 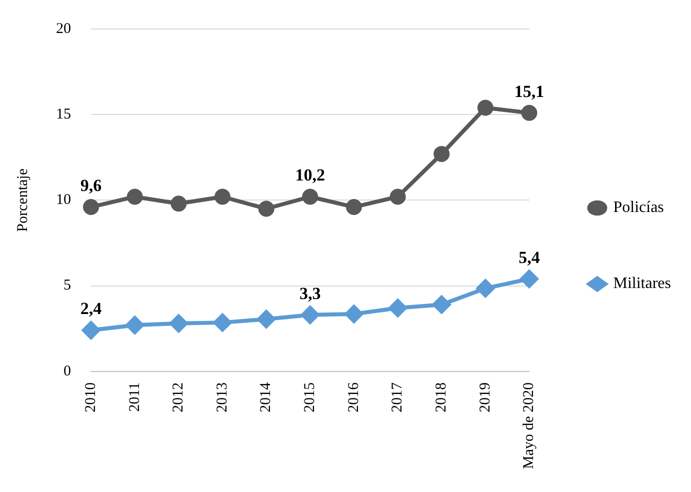 What do you see at coordinates (310, 175) in the screenshot?
I see `data-label: 10,2` at bounding box center [310, 175].